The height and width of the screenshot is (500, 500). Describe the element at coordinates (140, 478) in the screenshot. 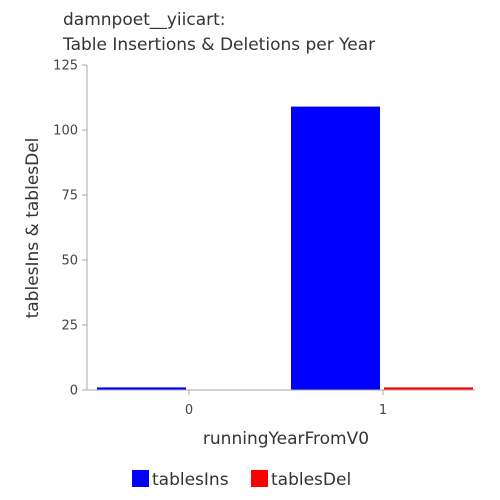

I see `legend-swatch-tablesIns` at that location.